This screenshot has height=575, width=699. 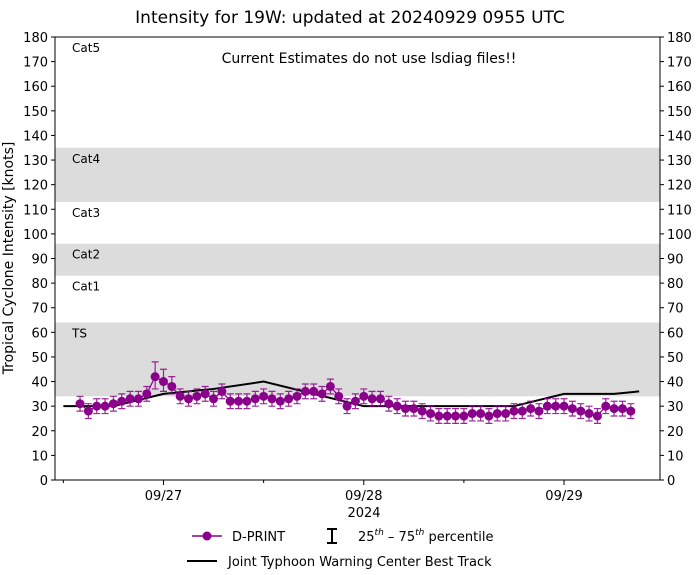 What do you see at coordinates (39, 333) in the screenshot?
I see `y-tick-label: 60` at bounding box center [39, 333].